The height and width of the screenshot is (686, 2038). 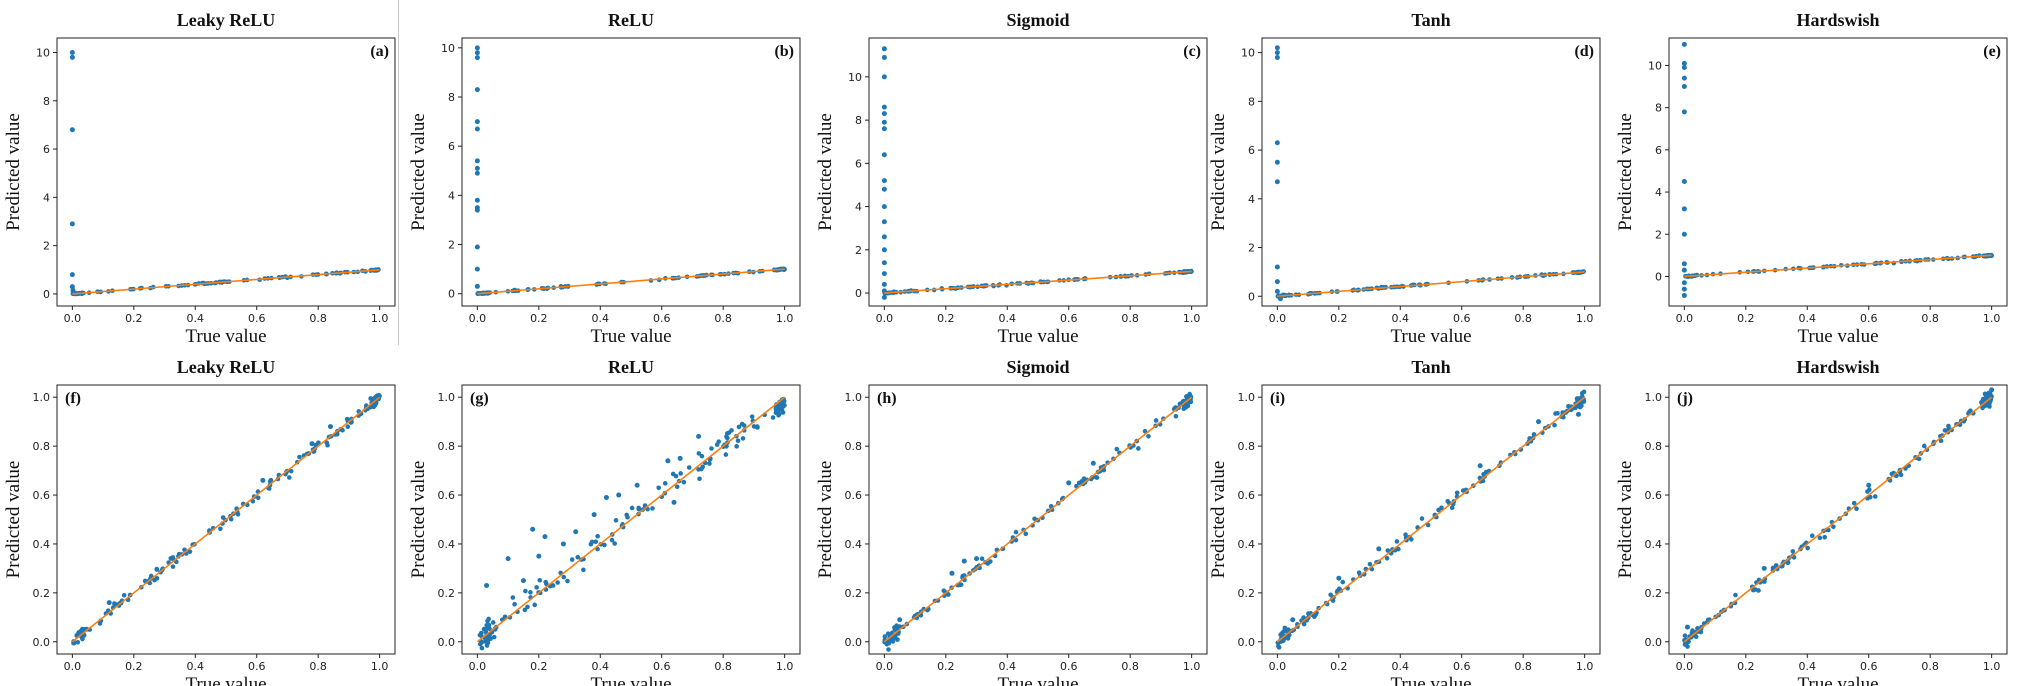 What do you see at coordinates (479, 398) in the screenshot?
I see `panel-label: (g)` at bounding box center [479, 398].